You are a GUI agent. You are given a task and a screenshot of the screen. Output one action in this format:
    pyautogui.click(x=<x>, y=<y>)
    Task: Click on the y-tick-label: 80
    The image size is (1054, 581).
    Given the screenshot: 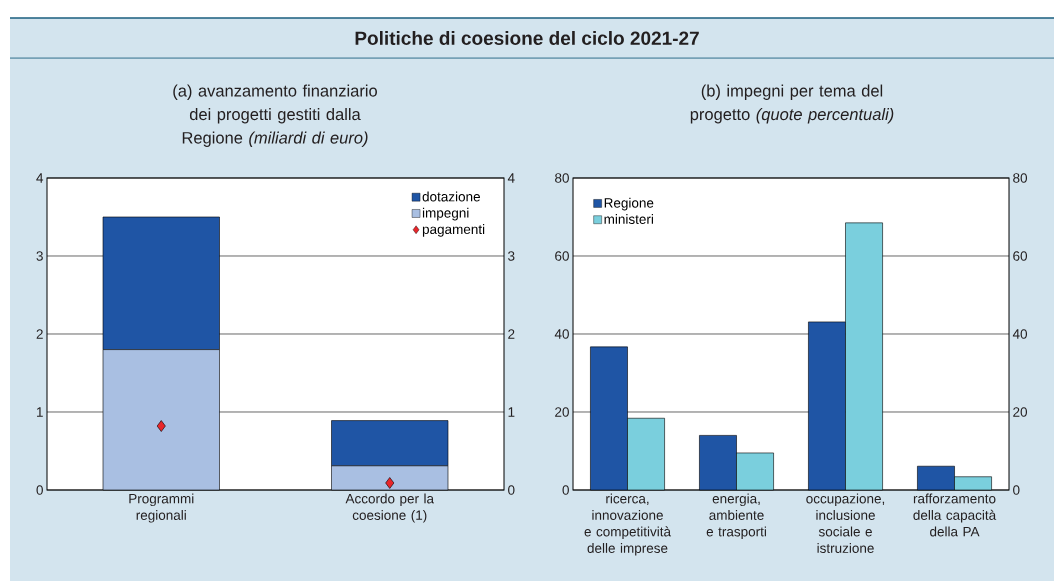 What is the action you would take?
    pyautogui.click(x=562, y=178)
    